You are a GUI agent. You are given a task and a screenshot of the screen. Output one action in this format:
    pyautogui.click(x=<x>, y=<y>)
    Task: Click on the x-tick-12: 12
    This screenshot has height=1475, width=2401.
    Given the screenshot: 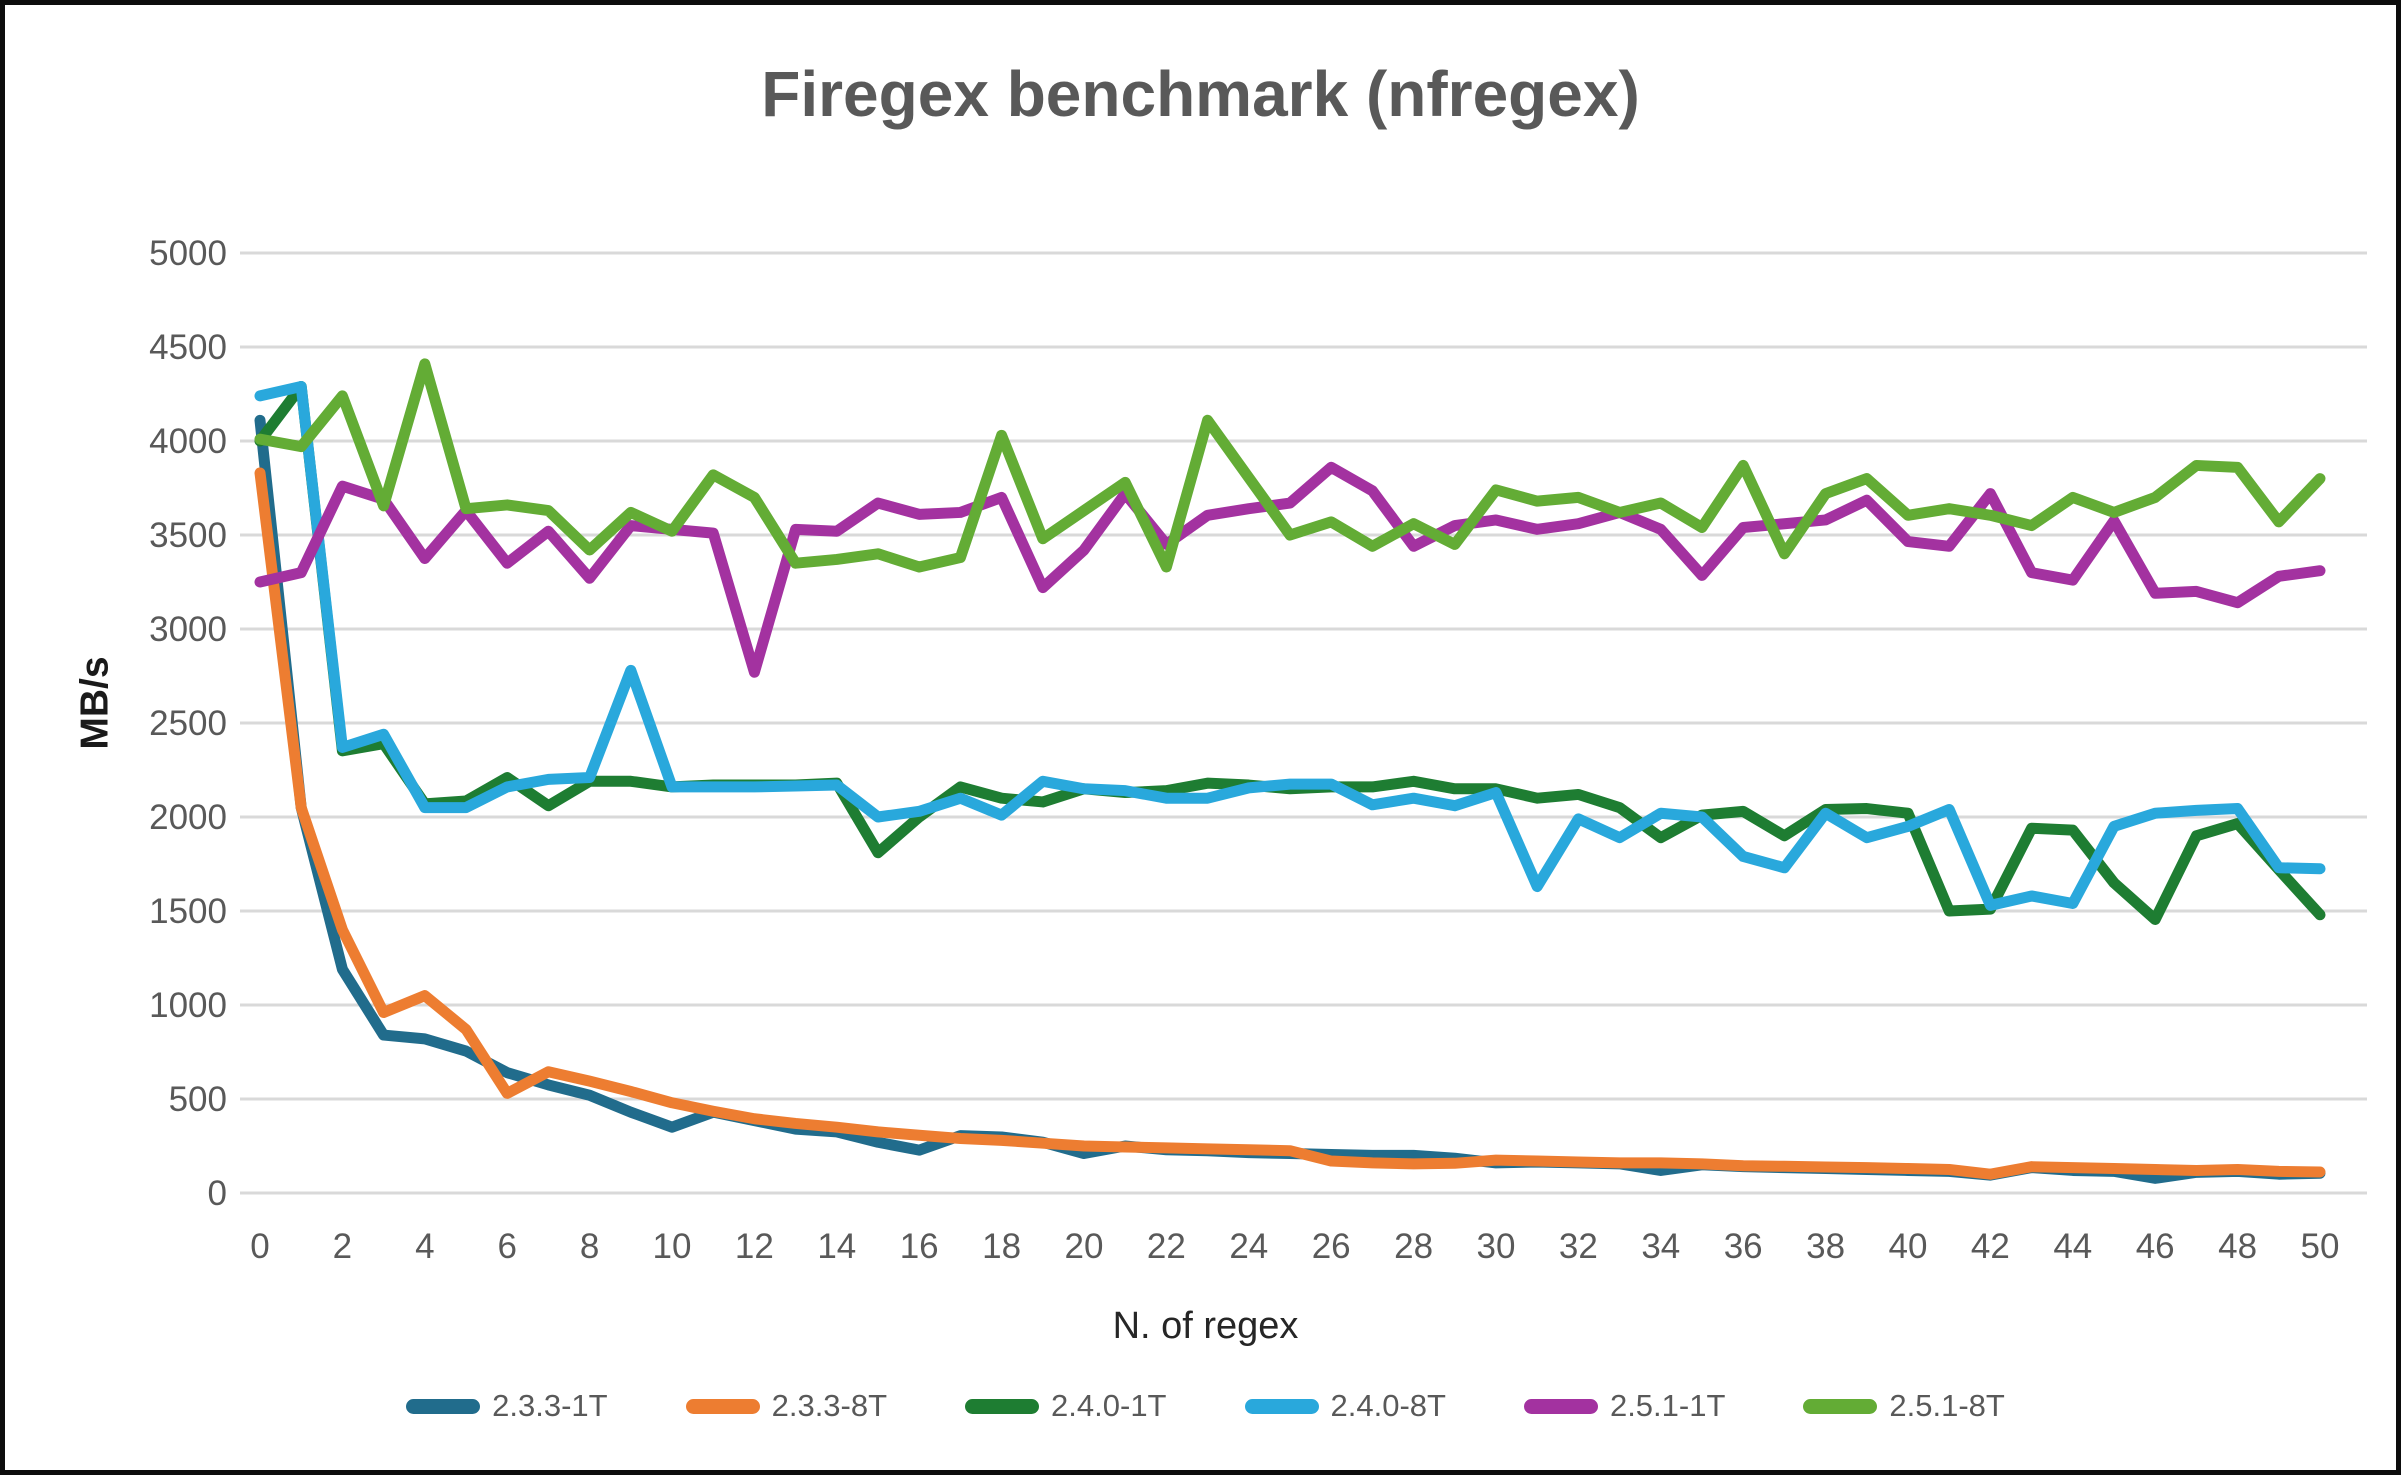 What is the action you would take?
    pyautogui.click(x=754, y=1246)
    